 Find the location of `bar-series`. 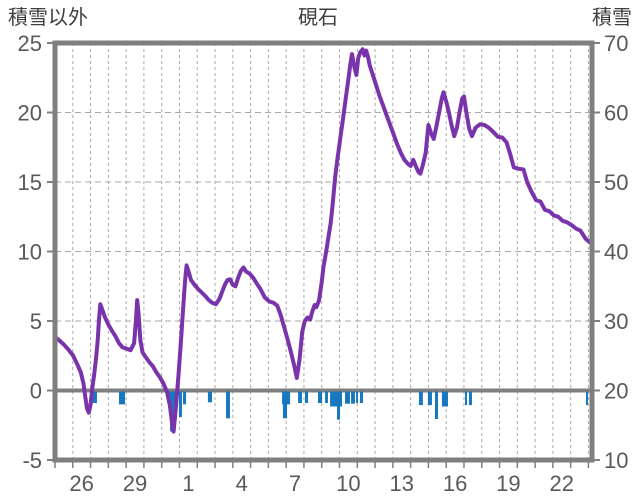

bar-series is located at coordinates (339, 411).